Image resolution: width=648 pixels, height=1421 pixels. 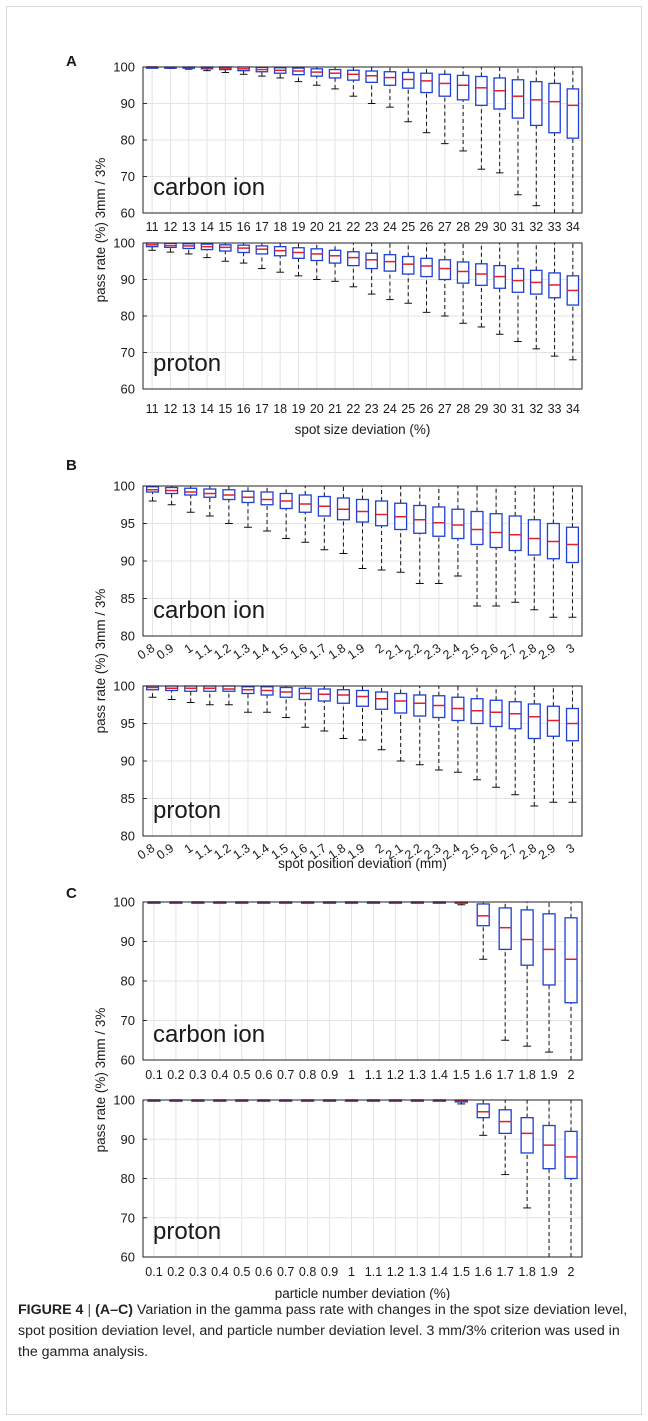 I want to click on x-tick-label: 34, so click(x=573, y=409).